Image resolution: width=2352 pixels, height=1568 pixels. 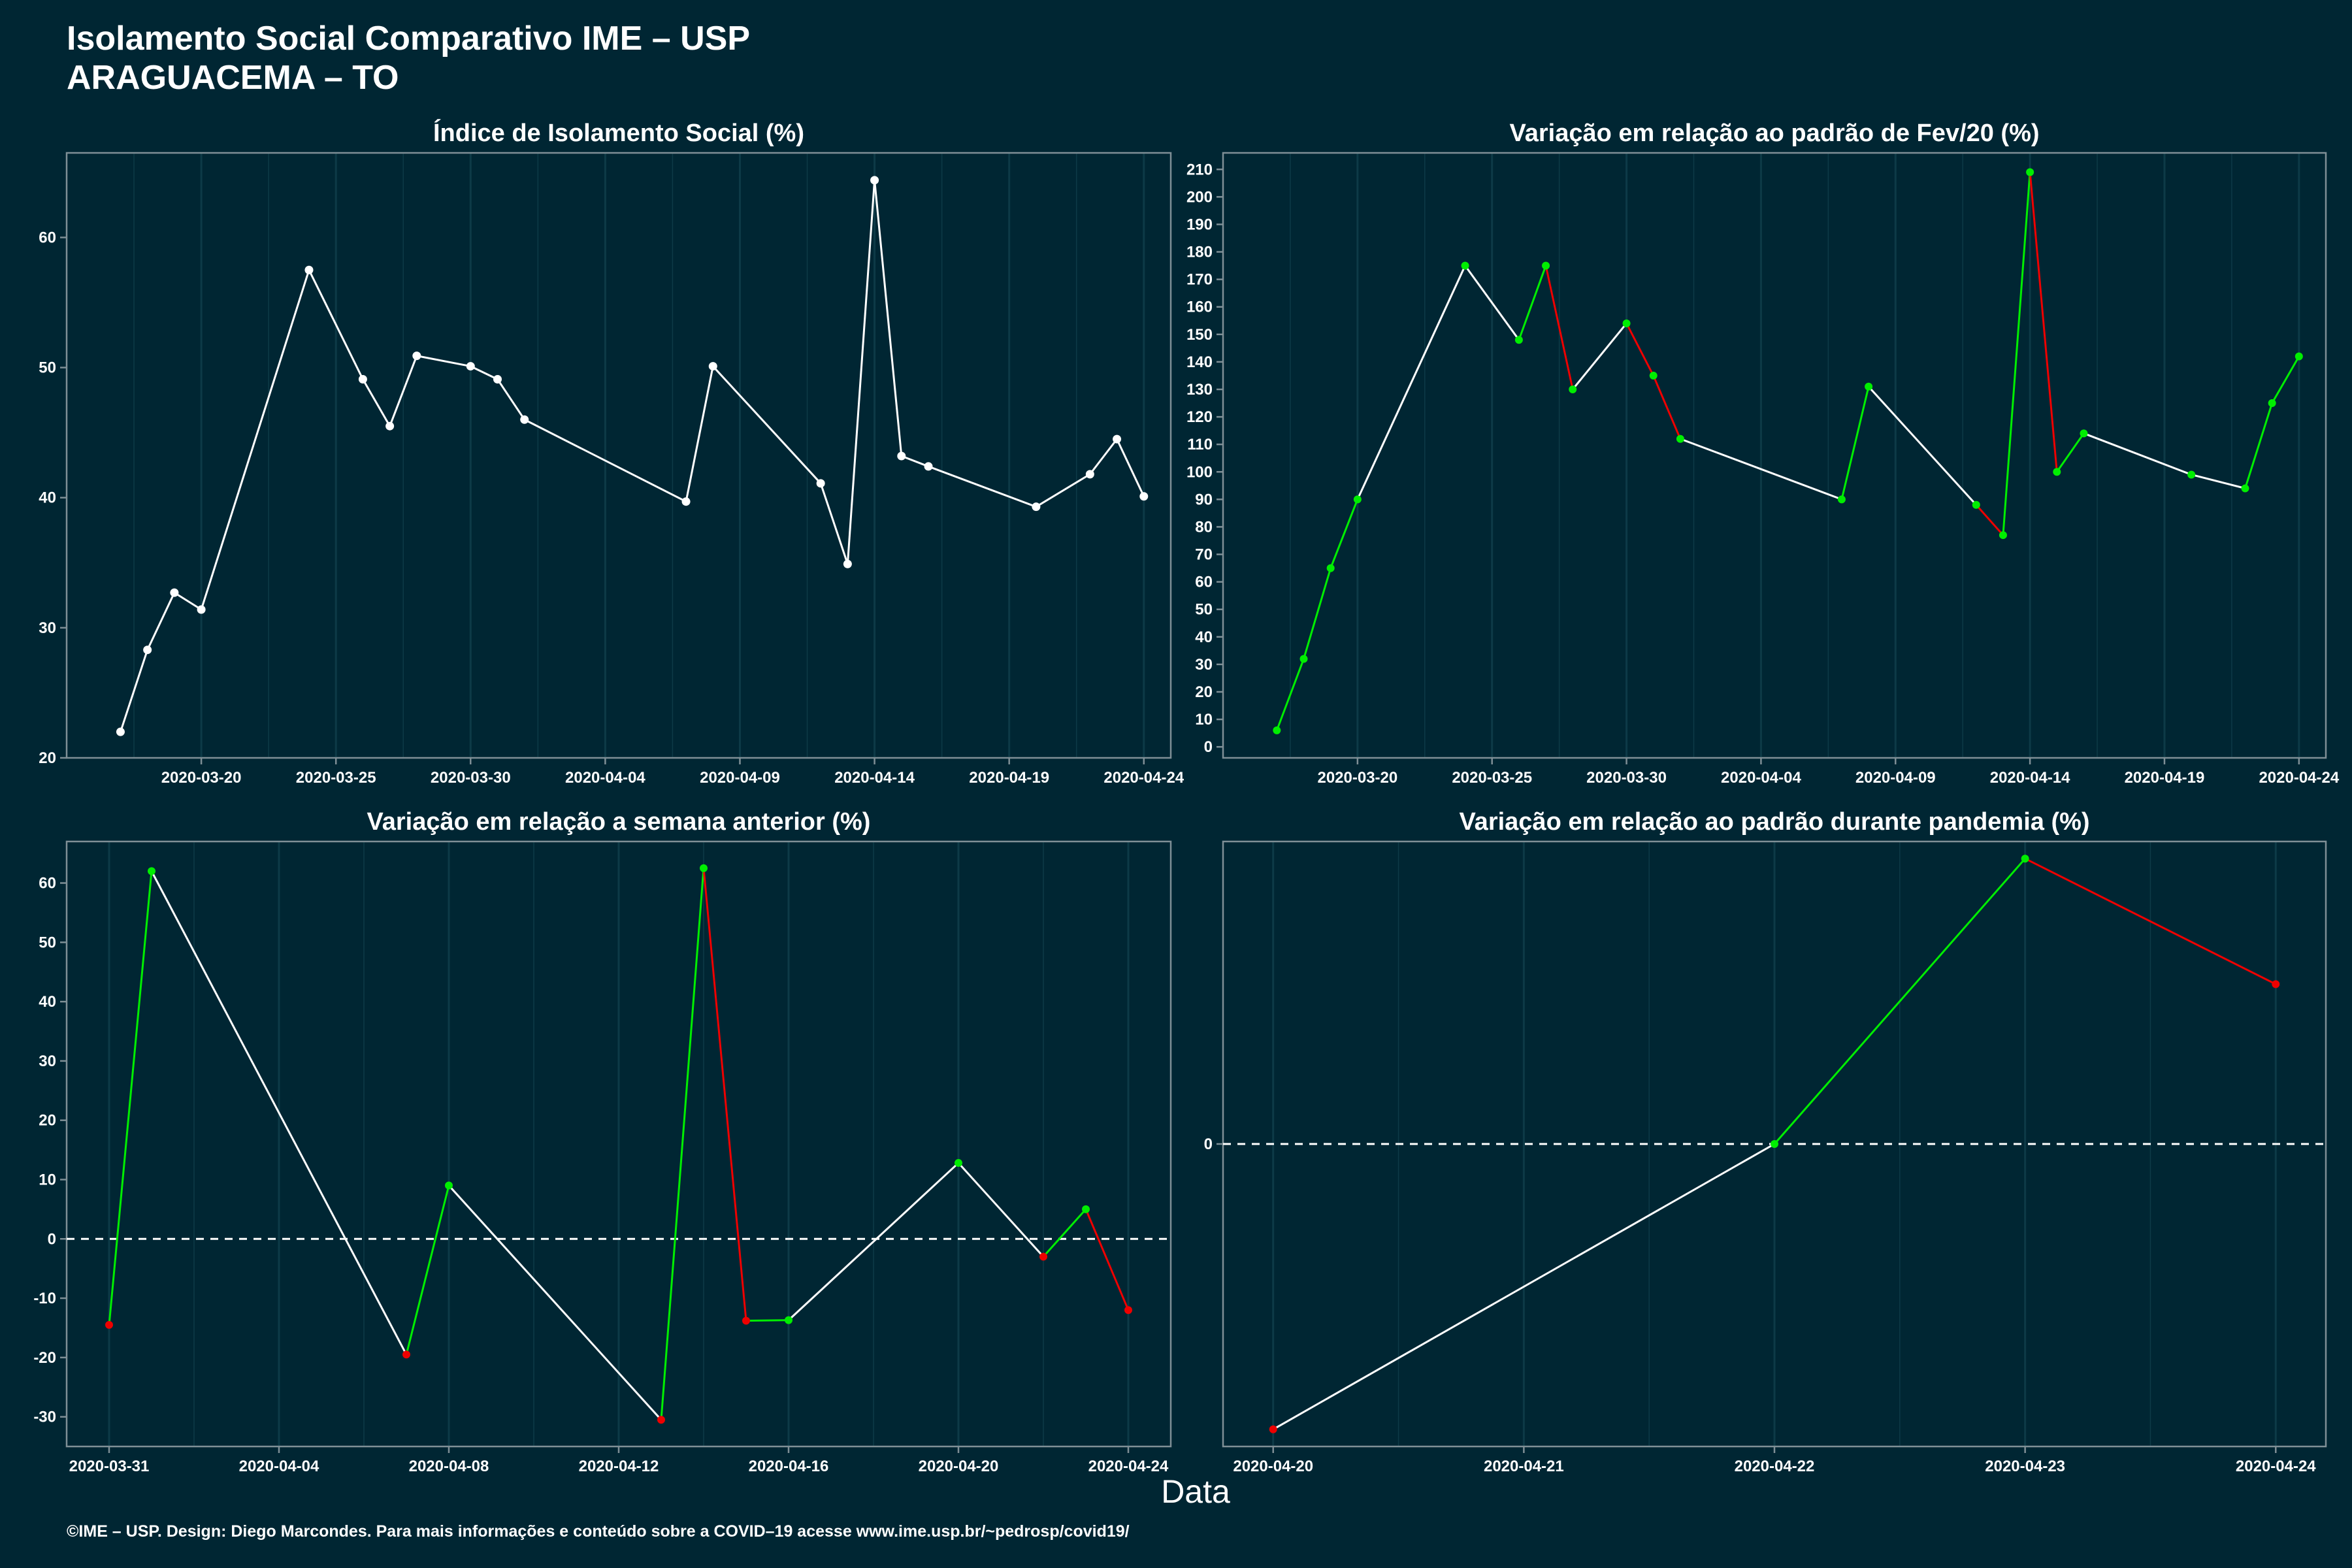 What do you see at coordinates (449, 1466) in the screenshot?
I see `x-tick-label: 2020-04-08` at bounding box center [449, 1466].